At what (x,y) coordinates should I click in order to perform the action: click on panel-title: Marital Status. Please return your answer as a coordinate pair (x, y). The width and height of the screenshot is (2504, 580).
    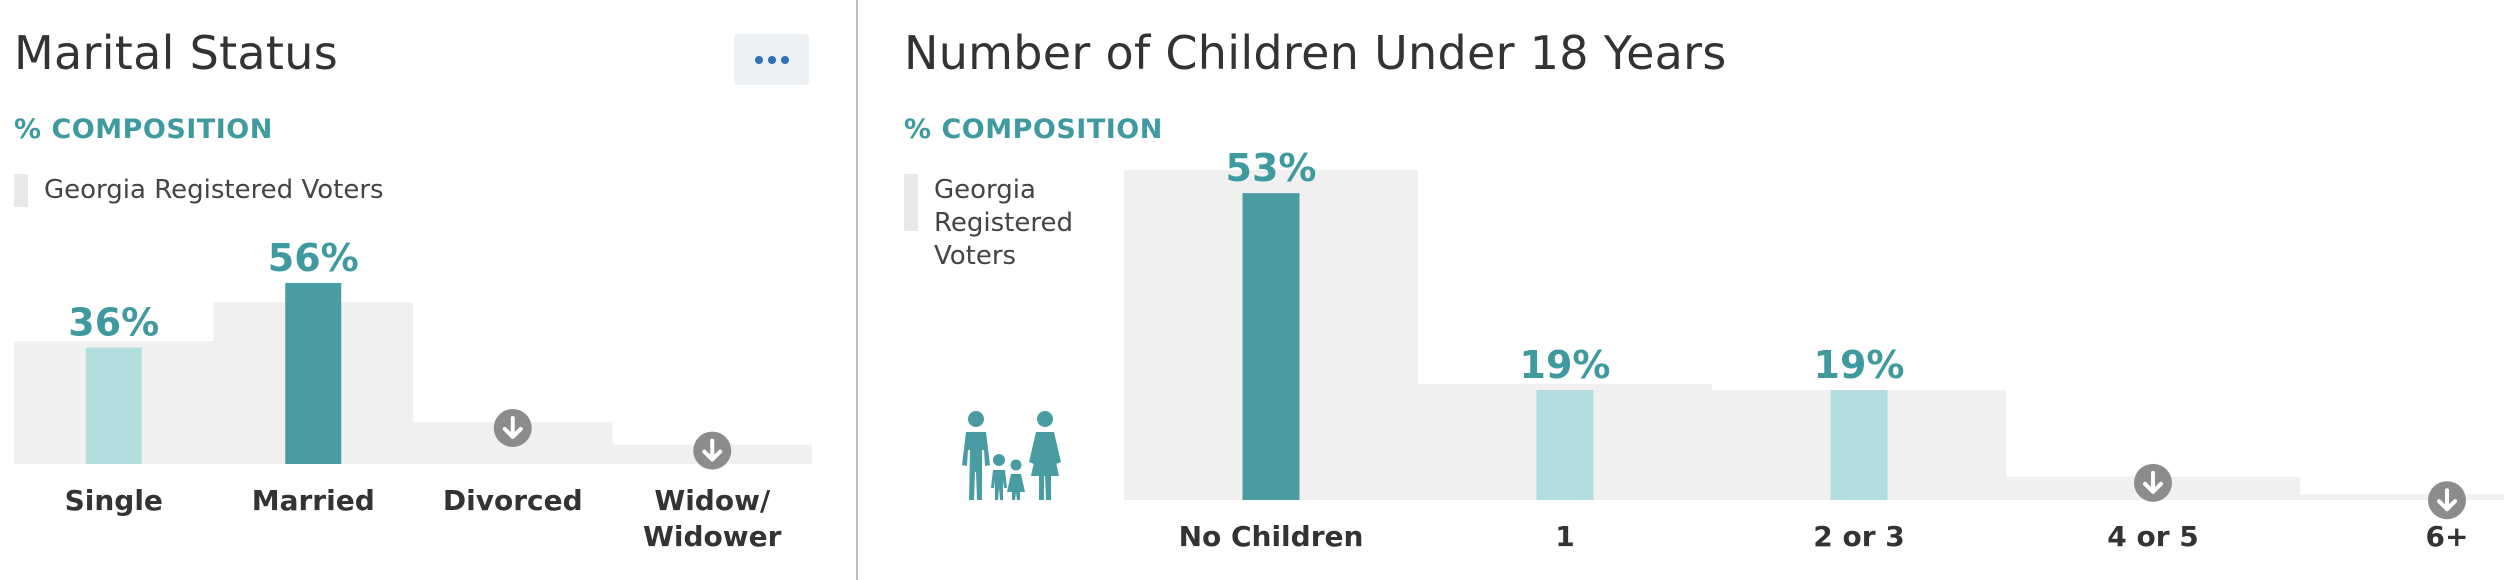
    Looking at the image, I should click on (176, 53).